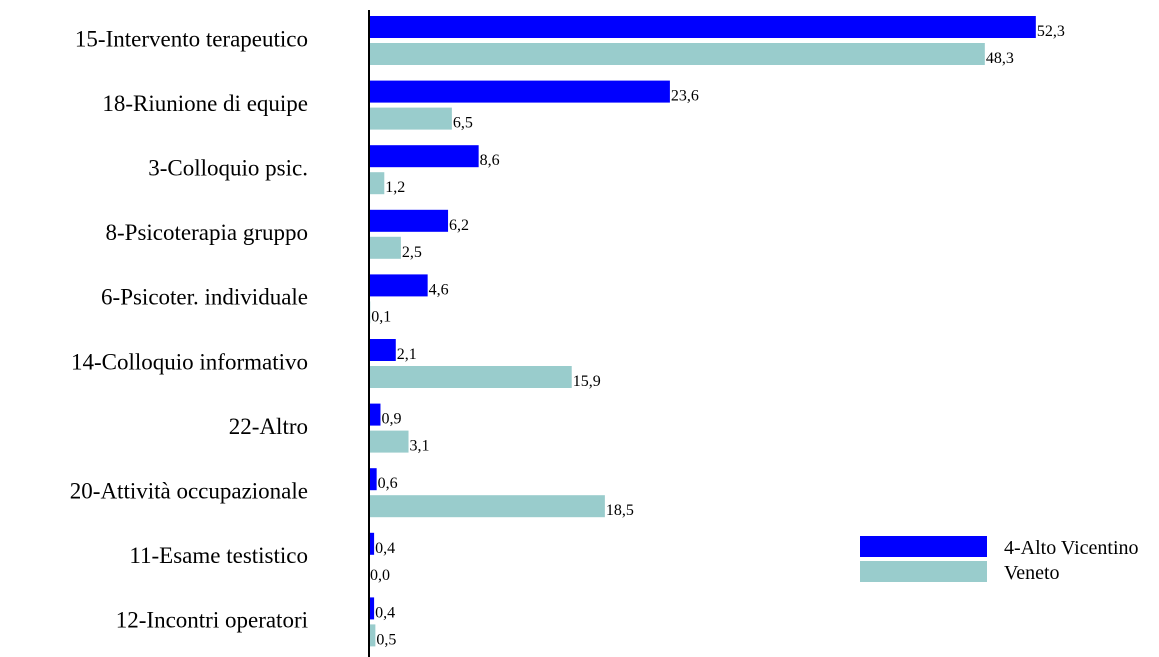  I want to click on data-label: 3,1, so click(420, 446).